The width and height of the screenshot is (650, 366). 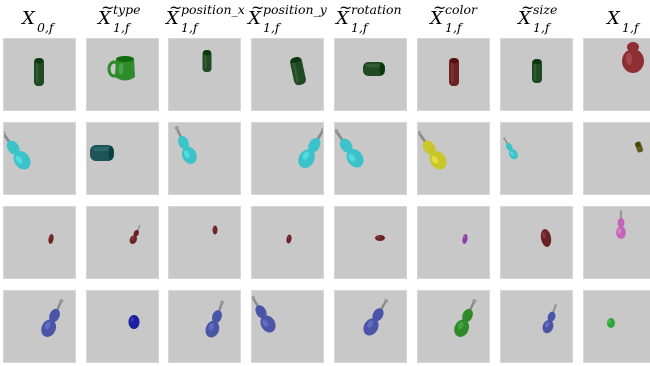 What do you see at coordinates (204, 74) in the screenshot?
I see `render-tile-r0-c2` at bounding box center [204, 74].